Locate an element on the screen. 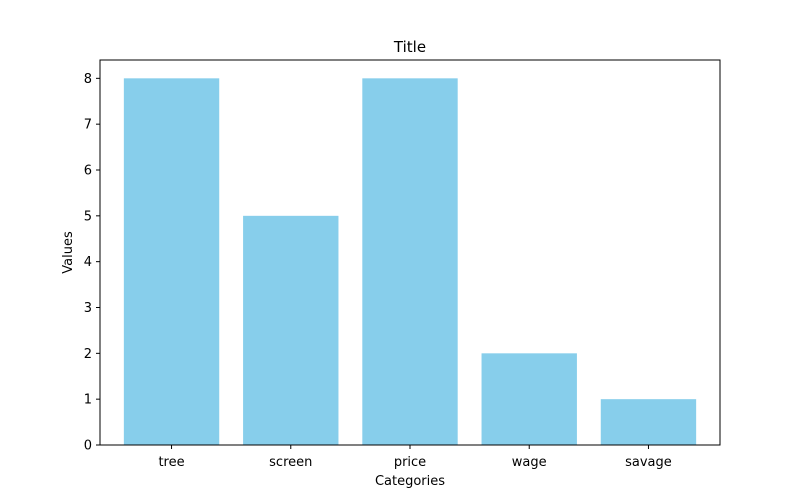 This screenshot has width=800, height=500. y-tick-label: 3 is located at coordinates (88, 308).